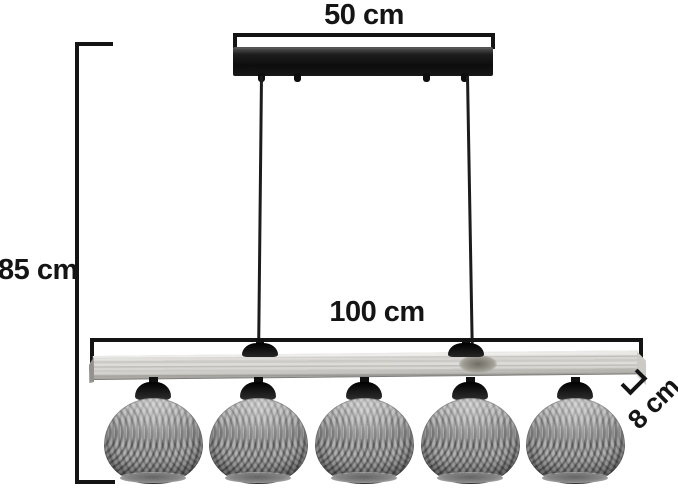  Describe the element at coordinates (366, 351) in the screenshot. I see `dimension-bracket-beam-length` at that location.